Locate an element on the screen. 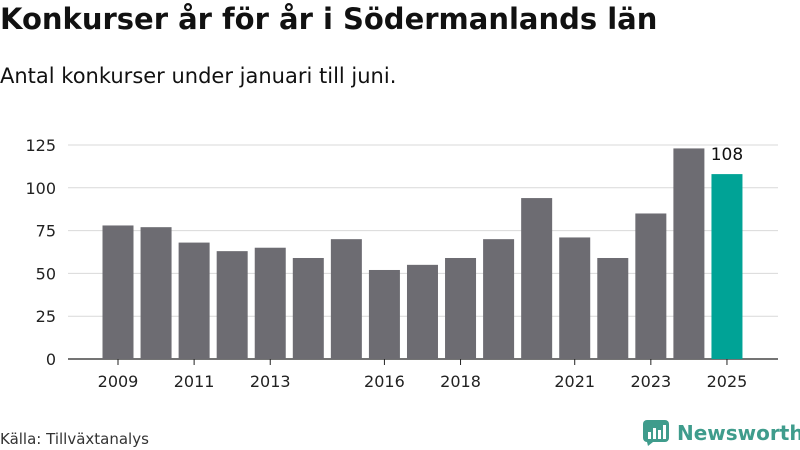 This screenshot has width=800, height=450. bar-2015 is located at coordinates (346, 299).